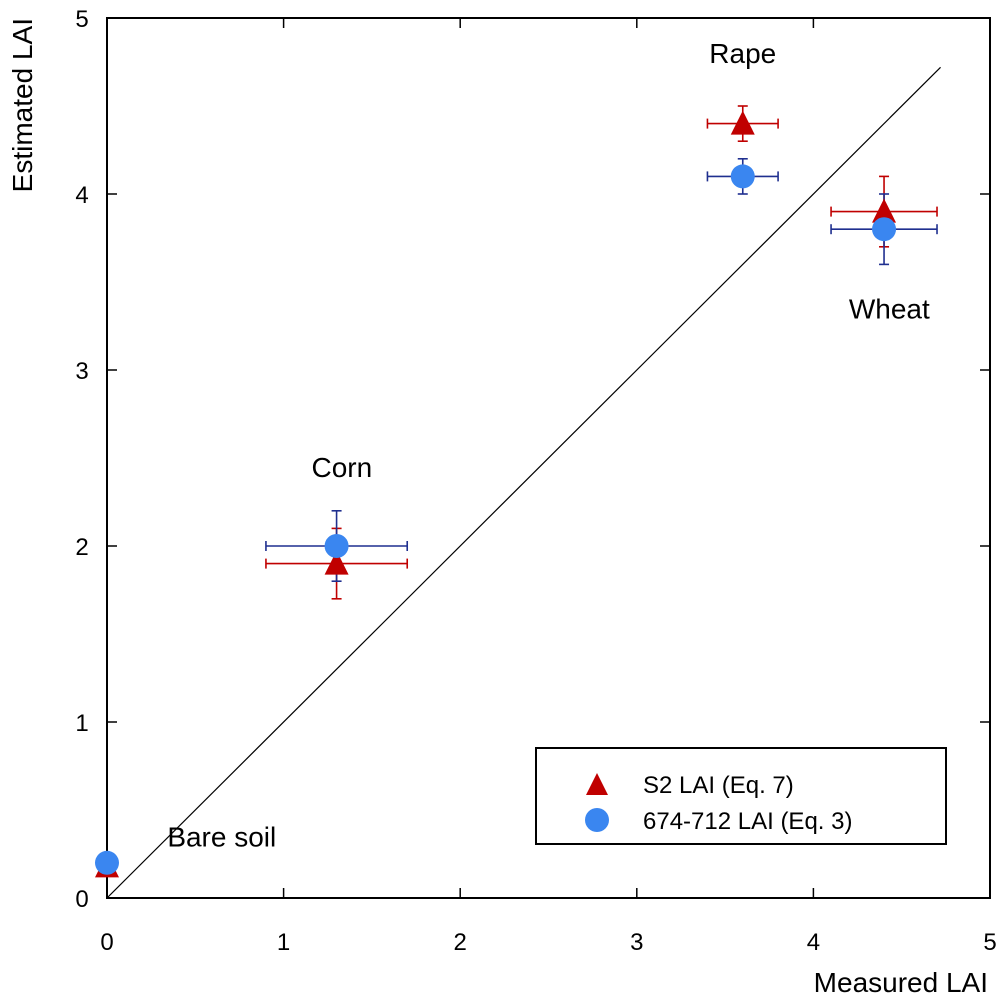 This screenshot has height=1000, width=1005. I want to click on legend-triangle-marker, so click(597, 784).